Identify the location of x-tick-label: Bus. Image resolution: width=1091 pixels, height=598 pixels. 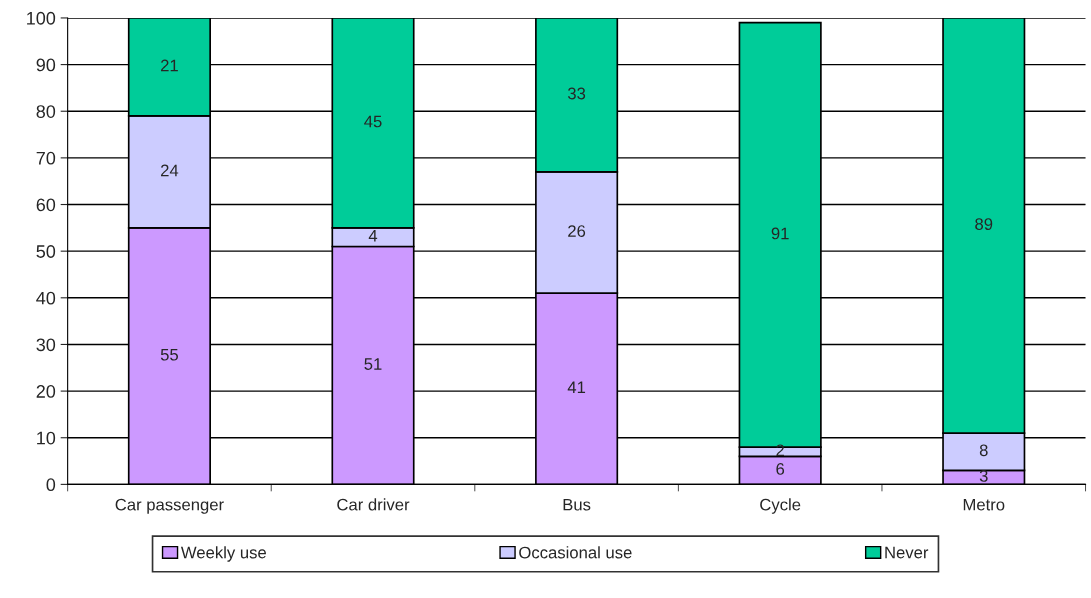
(577, 504).